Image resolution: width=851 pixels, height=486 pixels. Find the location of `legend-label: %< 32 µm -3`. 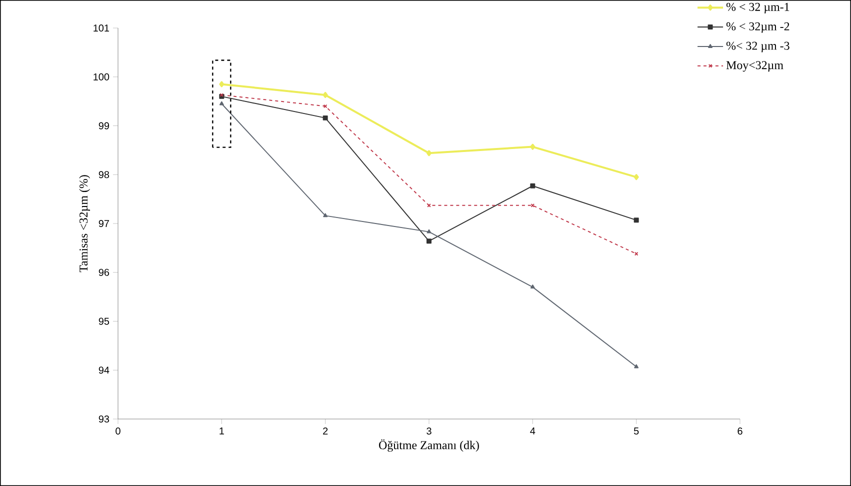

legend-label: %< 32 µm -3 is located at coordinates (758, 47).